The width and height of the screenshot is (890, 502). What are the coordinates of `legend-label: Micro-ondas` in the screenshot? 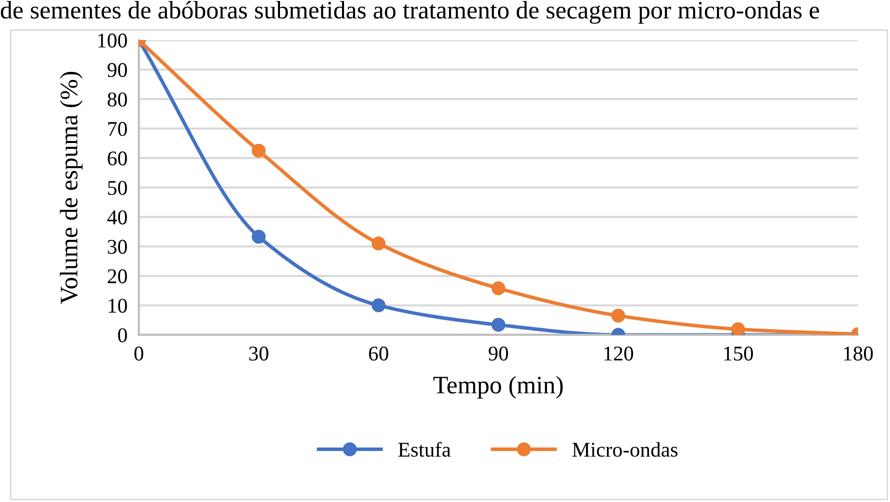 It's located at (625, 449).